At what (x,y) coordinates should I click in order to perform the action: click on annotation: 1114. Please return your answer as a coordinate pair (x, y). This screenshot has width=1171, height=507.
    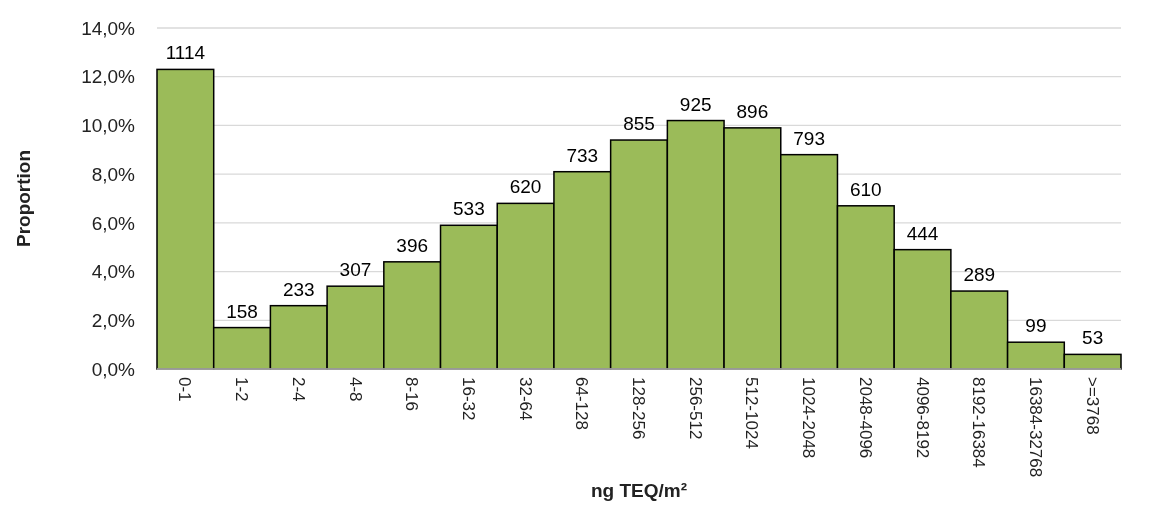
    Looking at the image, I should click on (185, 53).